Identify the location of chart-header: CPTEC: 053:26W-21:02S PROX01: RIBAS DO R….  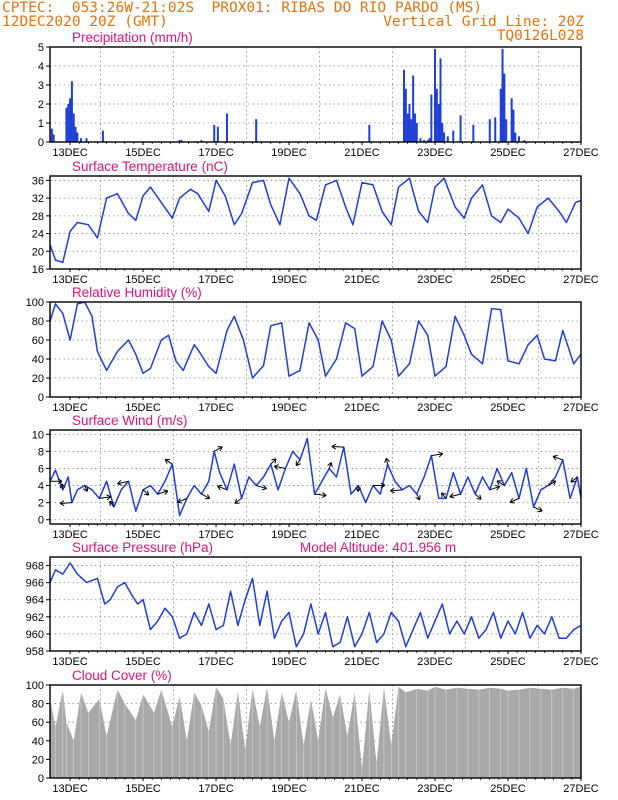
(309, 22).